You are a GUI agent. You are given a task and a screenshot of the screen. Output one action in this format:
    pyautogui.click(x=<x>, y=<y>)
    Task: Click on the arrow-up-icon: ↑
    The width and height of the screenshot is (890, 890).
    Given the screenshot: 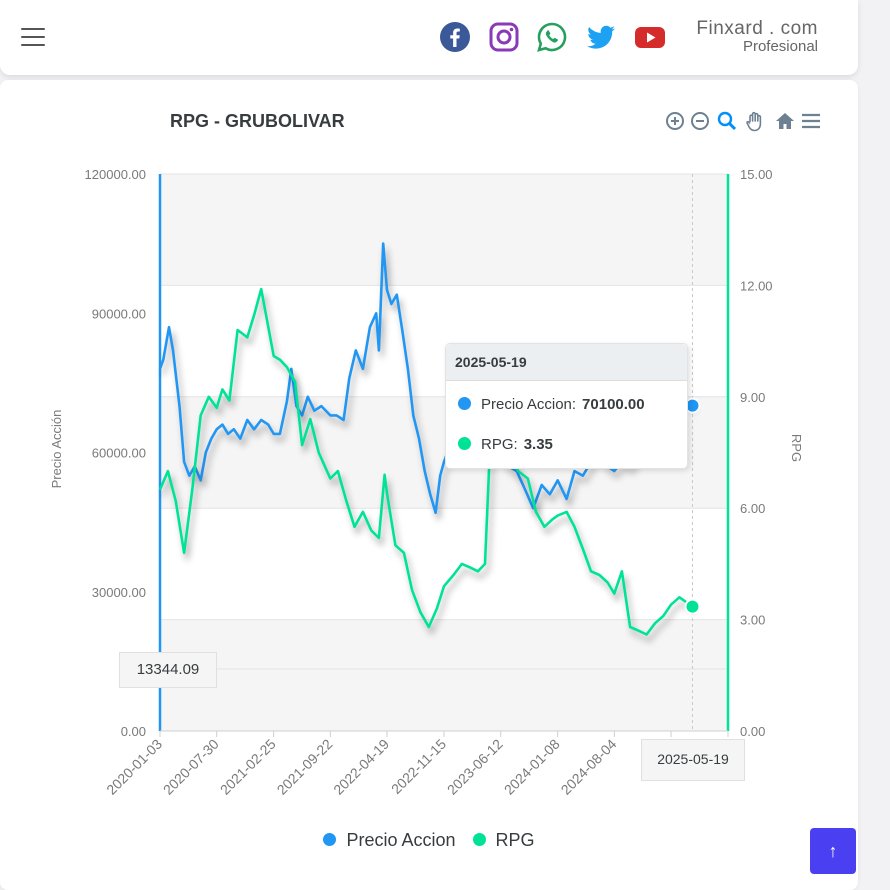 What is the action you would take?
    pyautogui.click(x=833, y=851)
    